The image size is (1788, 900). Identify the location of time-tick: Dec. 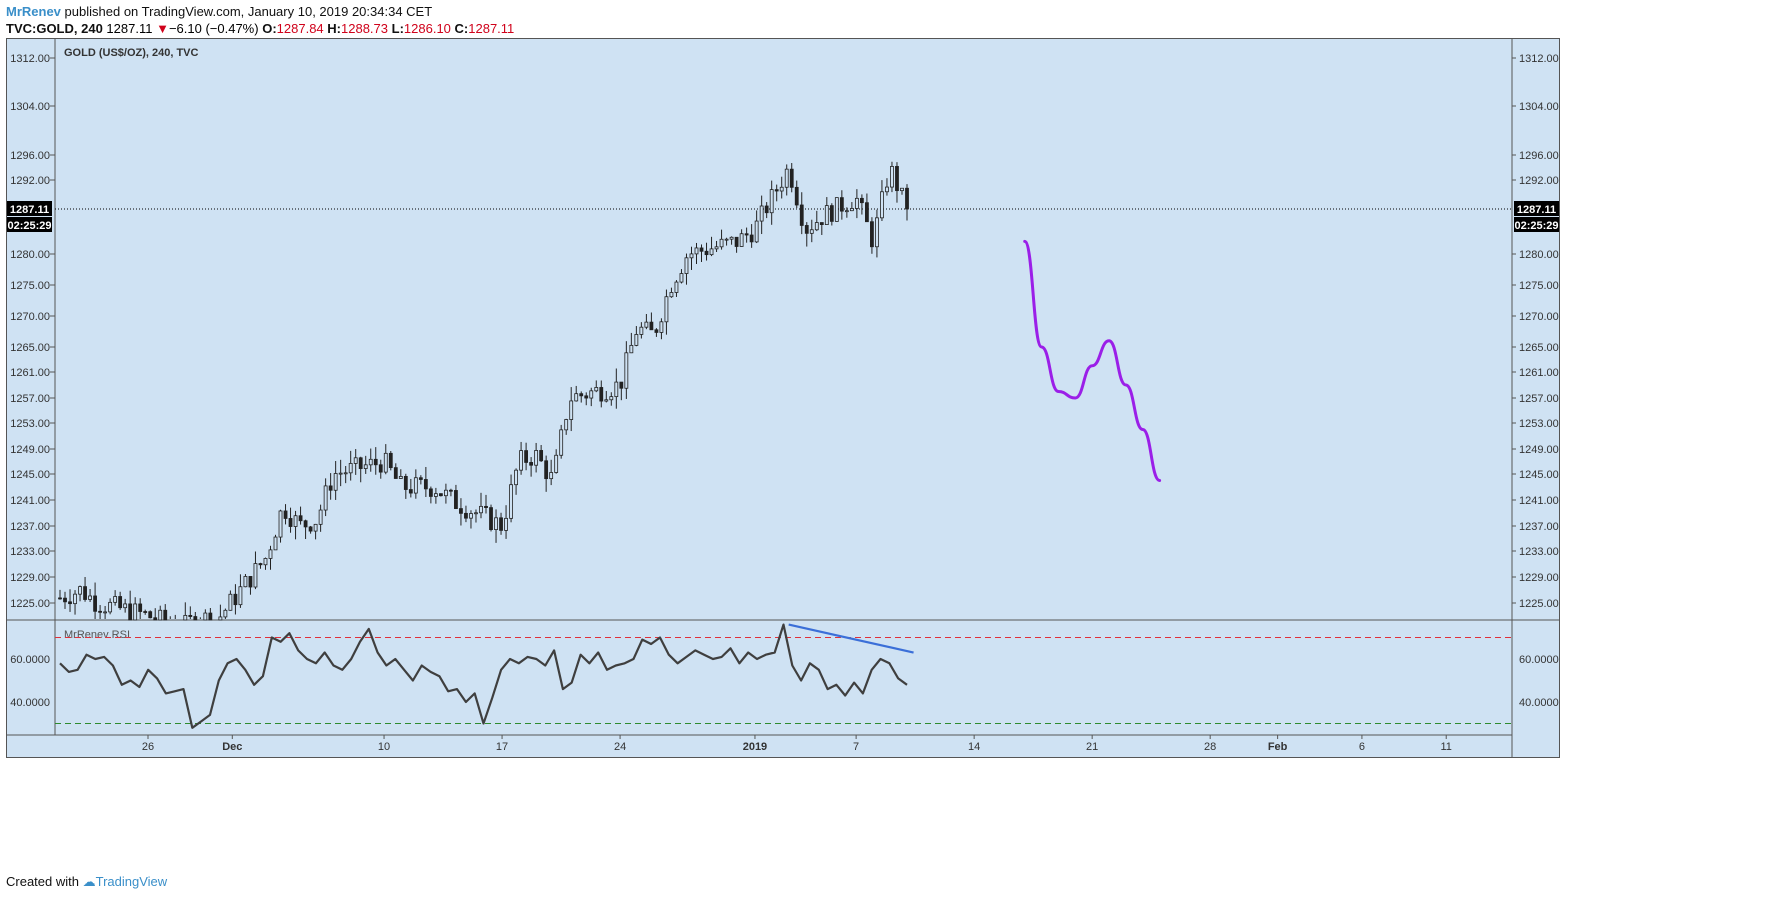
(232, 747).